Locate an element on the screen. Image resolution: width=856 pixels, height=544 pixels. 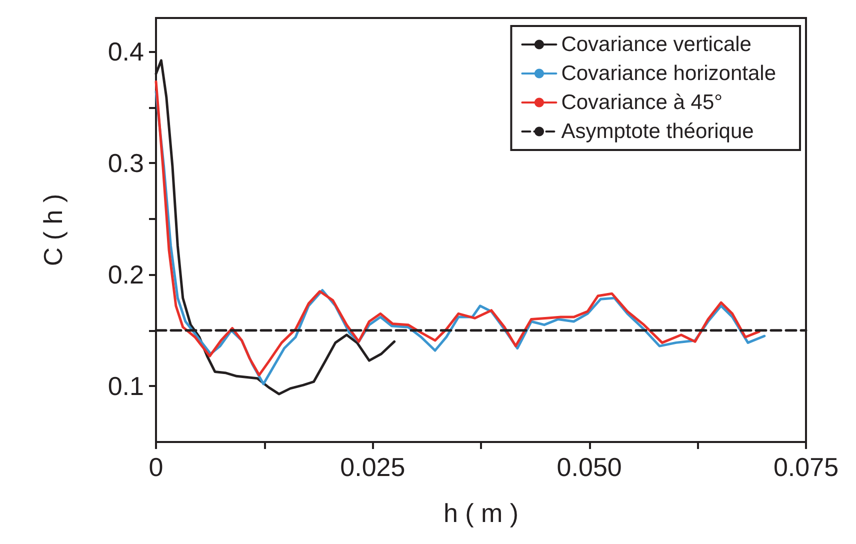
x-tick-label: 0.075 is located at coordinates (806, 467).